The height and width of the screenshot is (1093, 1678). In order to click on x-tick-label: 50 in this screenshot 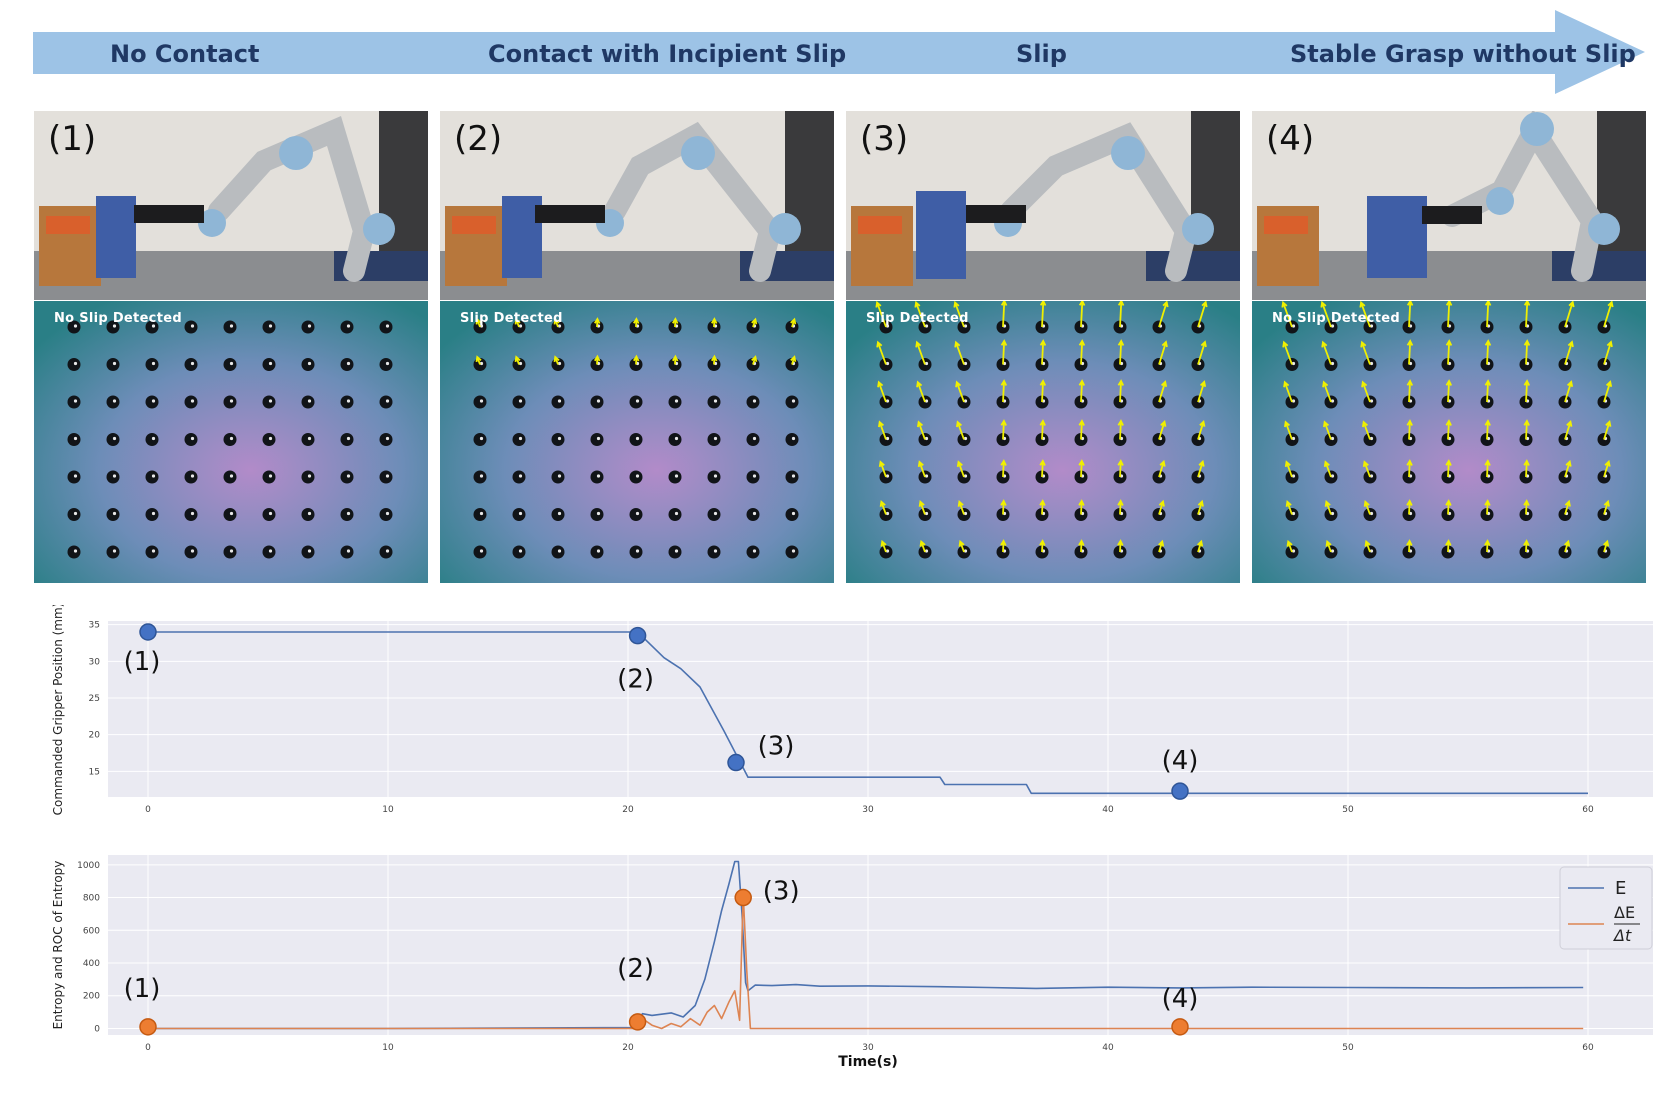, I will do `click(1348, 1048)`.